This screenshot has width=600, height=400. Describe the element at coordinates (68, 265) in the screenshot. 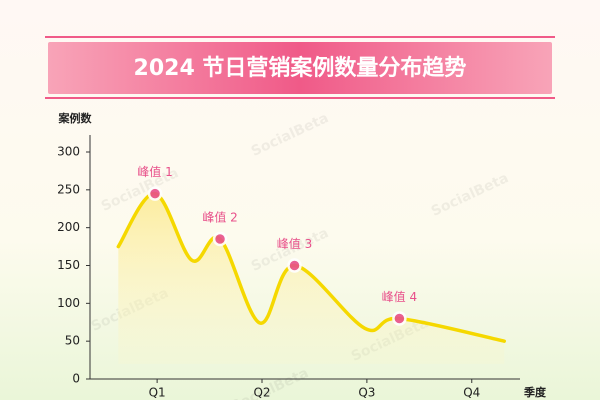

I see `y-tick-label: 150` at that location.